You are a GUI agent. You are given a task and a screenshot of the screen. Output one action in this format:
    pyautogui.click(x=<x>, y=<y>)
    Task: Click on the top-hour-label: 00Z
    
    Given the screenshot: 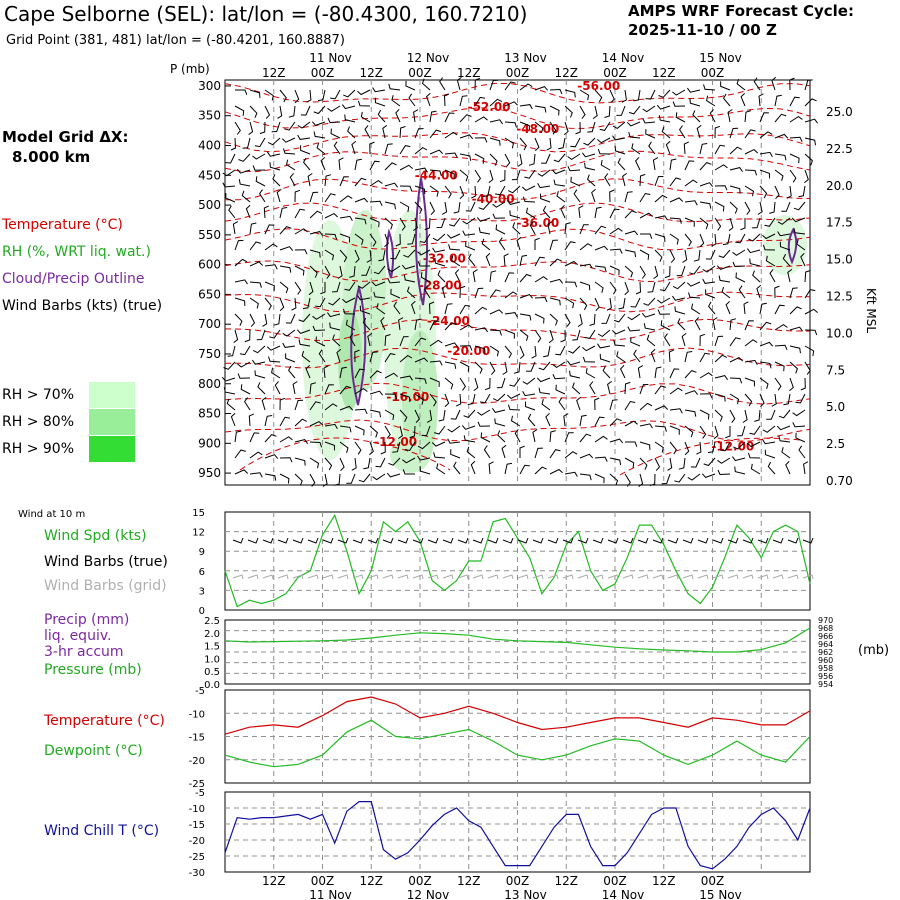 What is the action you would take?
    pyautogui.click(x=713, y=73)
    